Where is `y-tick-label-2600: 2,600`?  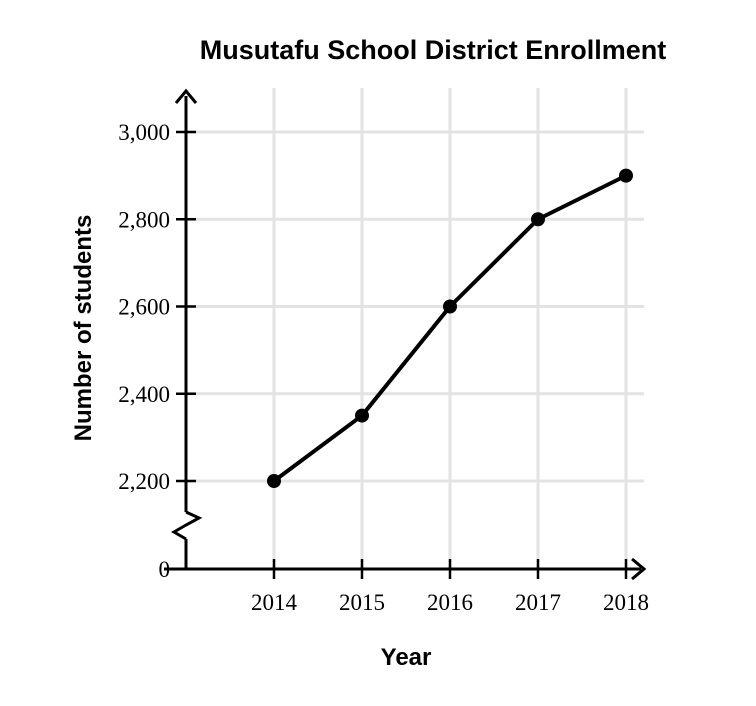
y-tick-label-2600: 2,600 is located at coordinates (144, 307).